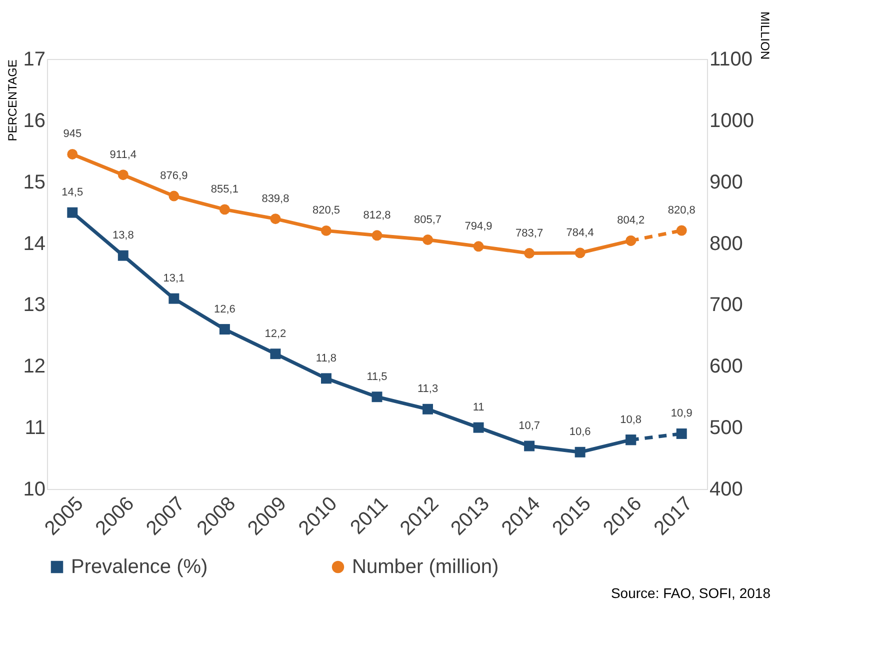 This screenshot has width=874, height=672. Describe the element at coordinates (681, 414) in the screenshot. I see `data-label: 10,9` at that location.